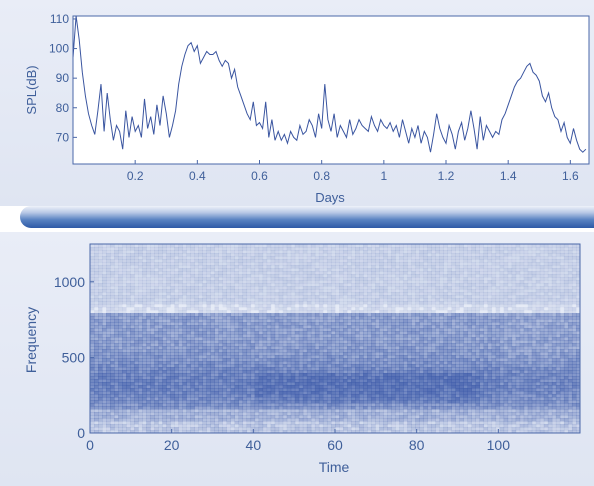  Describe the element at coordinates (259, 176) in the screenshot. I see `x-tick-label: 0.6` at that location.